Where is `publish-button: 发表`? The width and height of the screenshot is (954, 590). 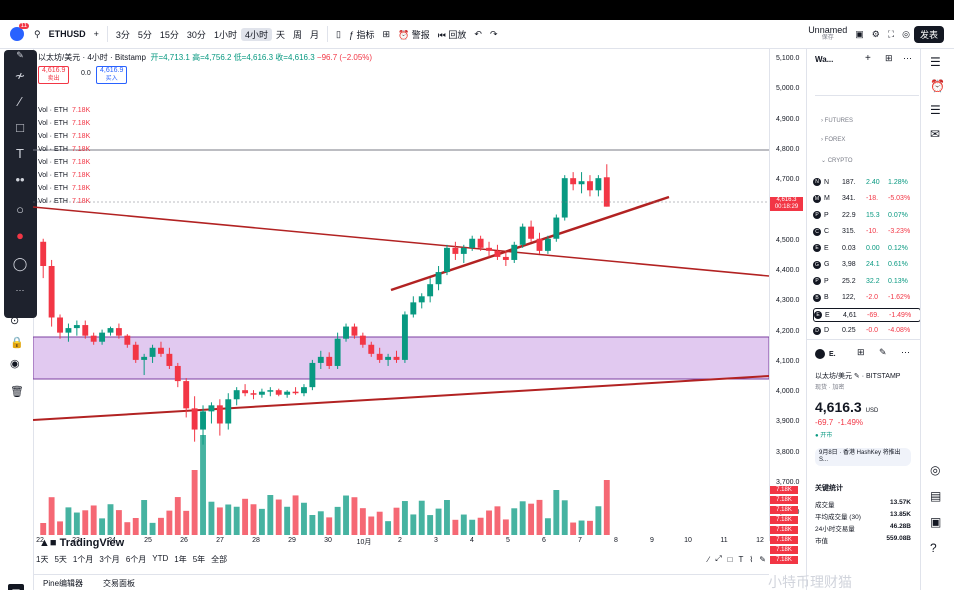
publish-button: 发表 is located at coordinates (928, 34).